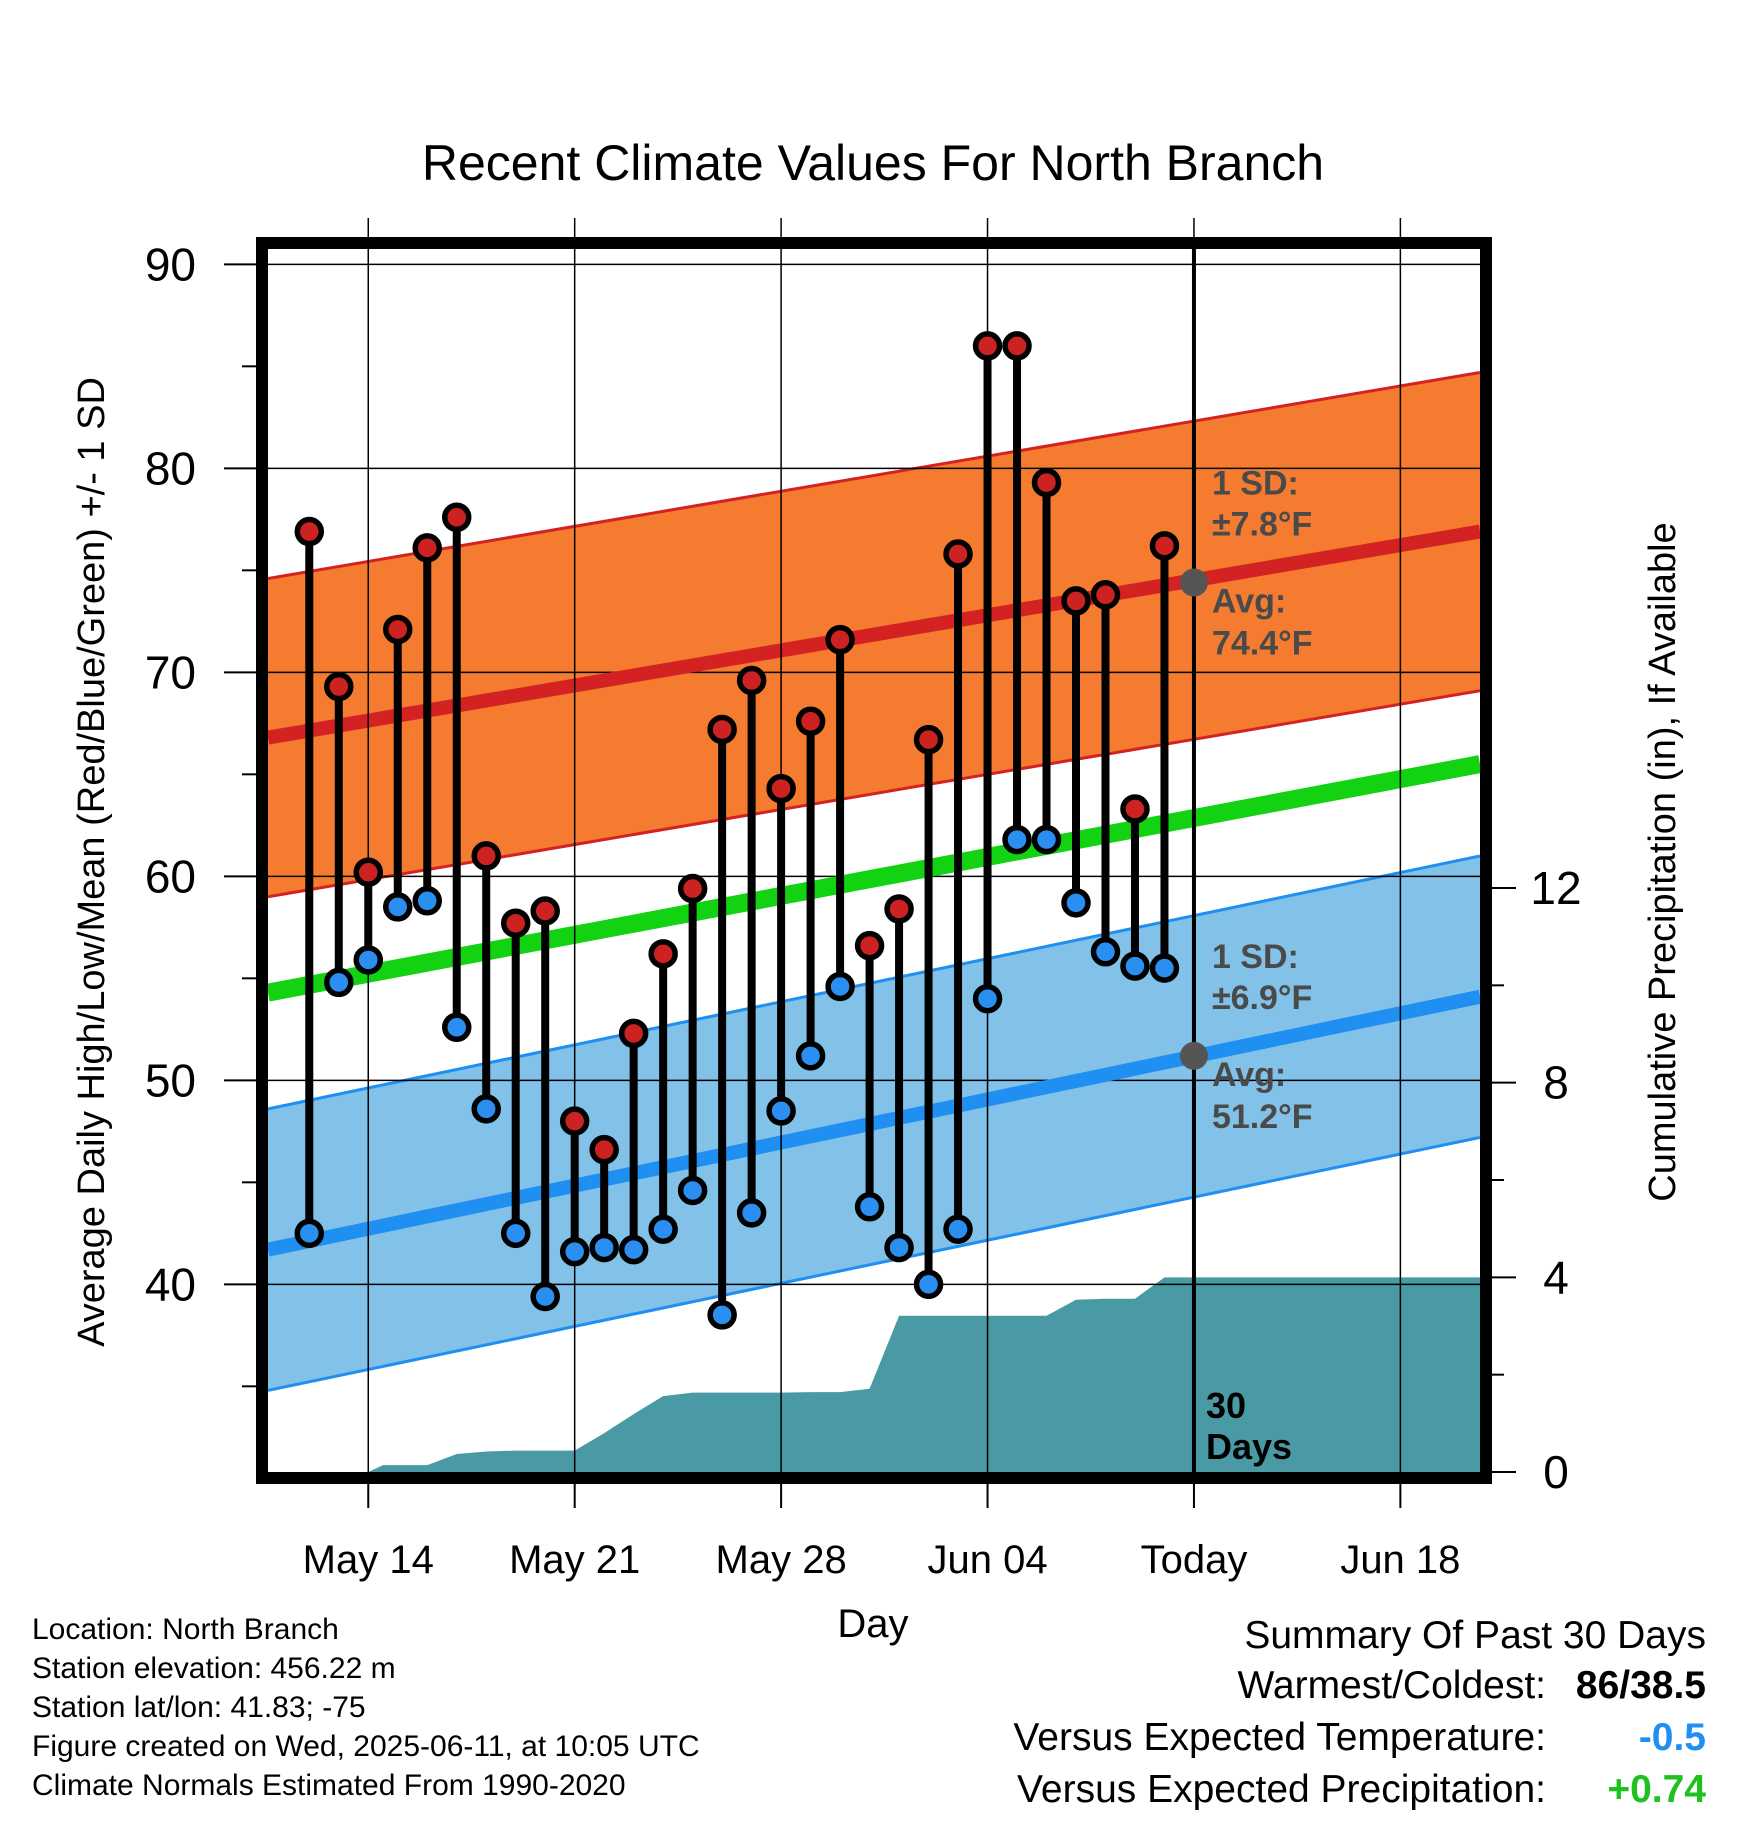  I want to click on x-axis-label: Day, so click(872, 1624).